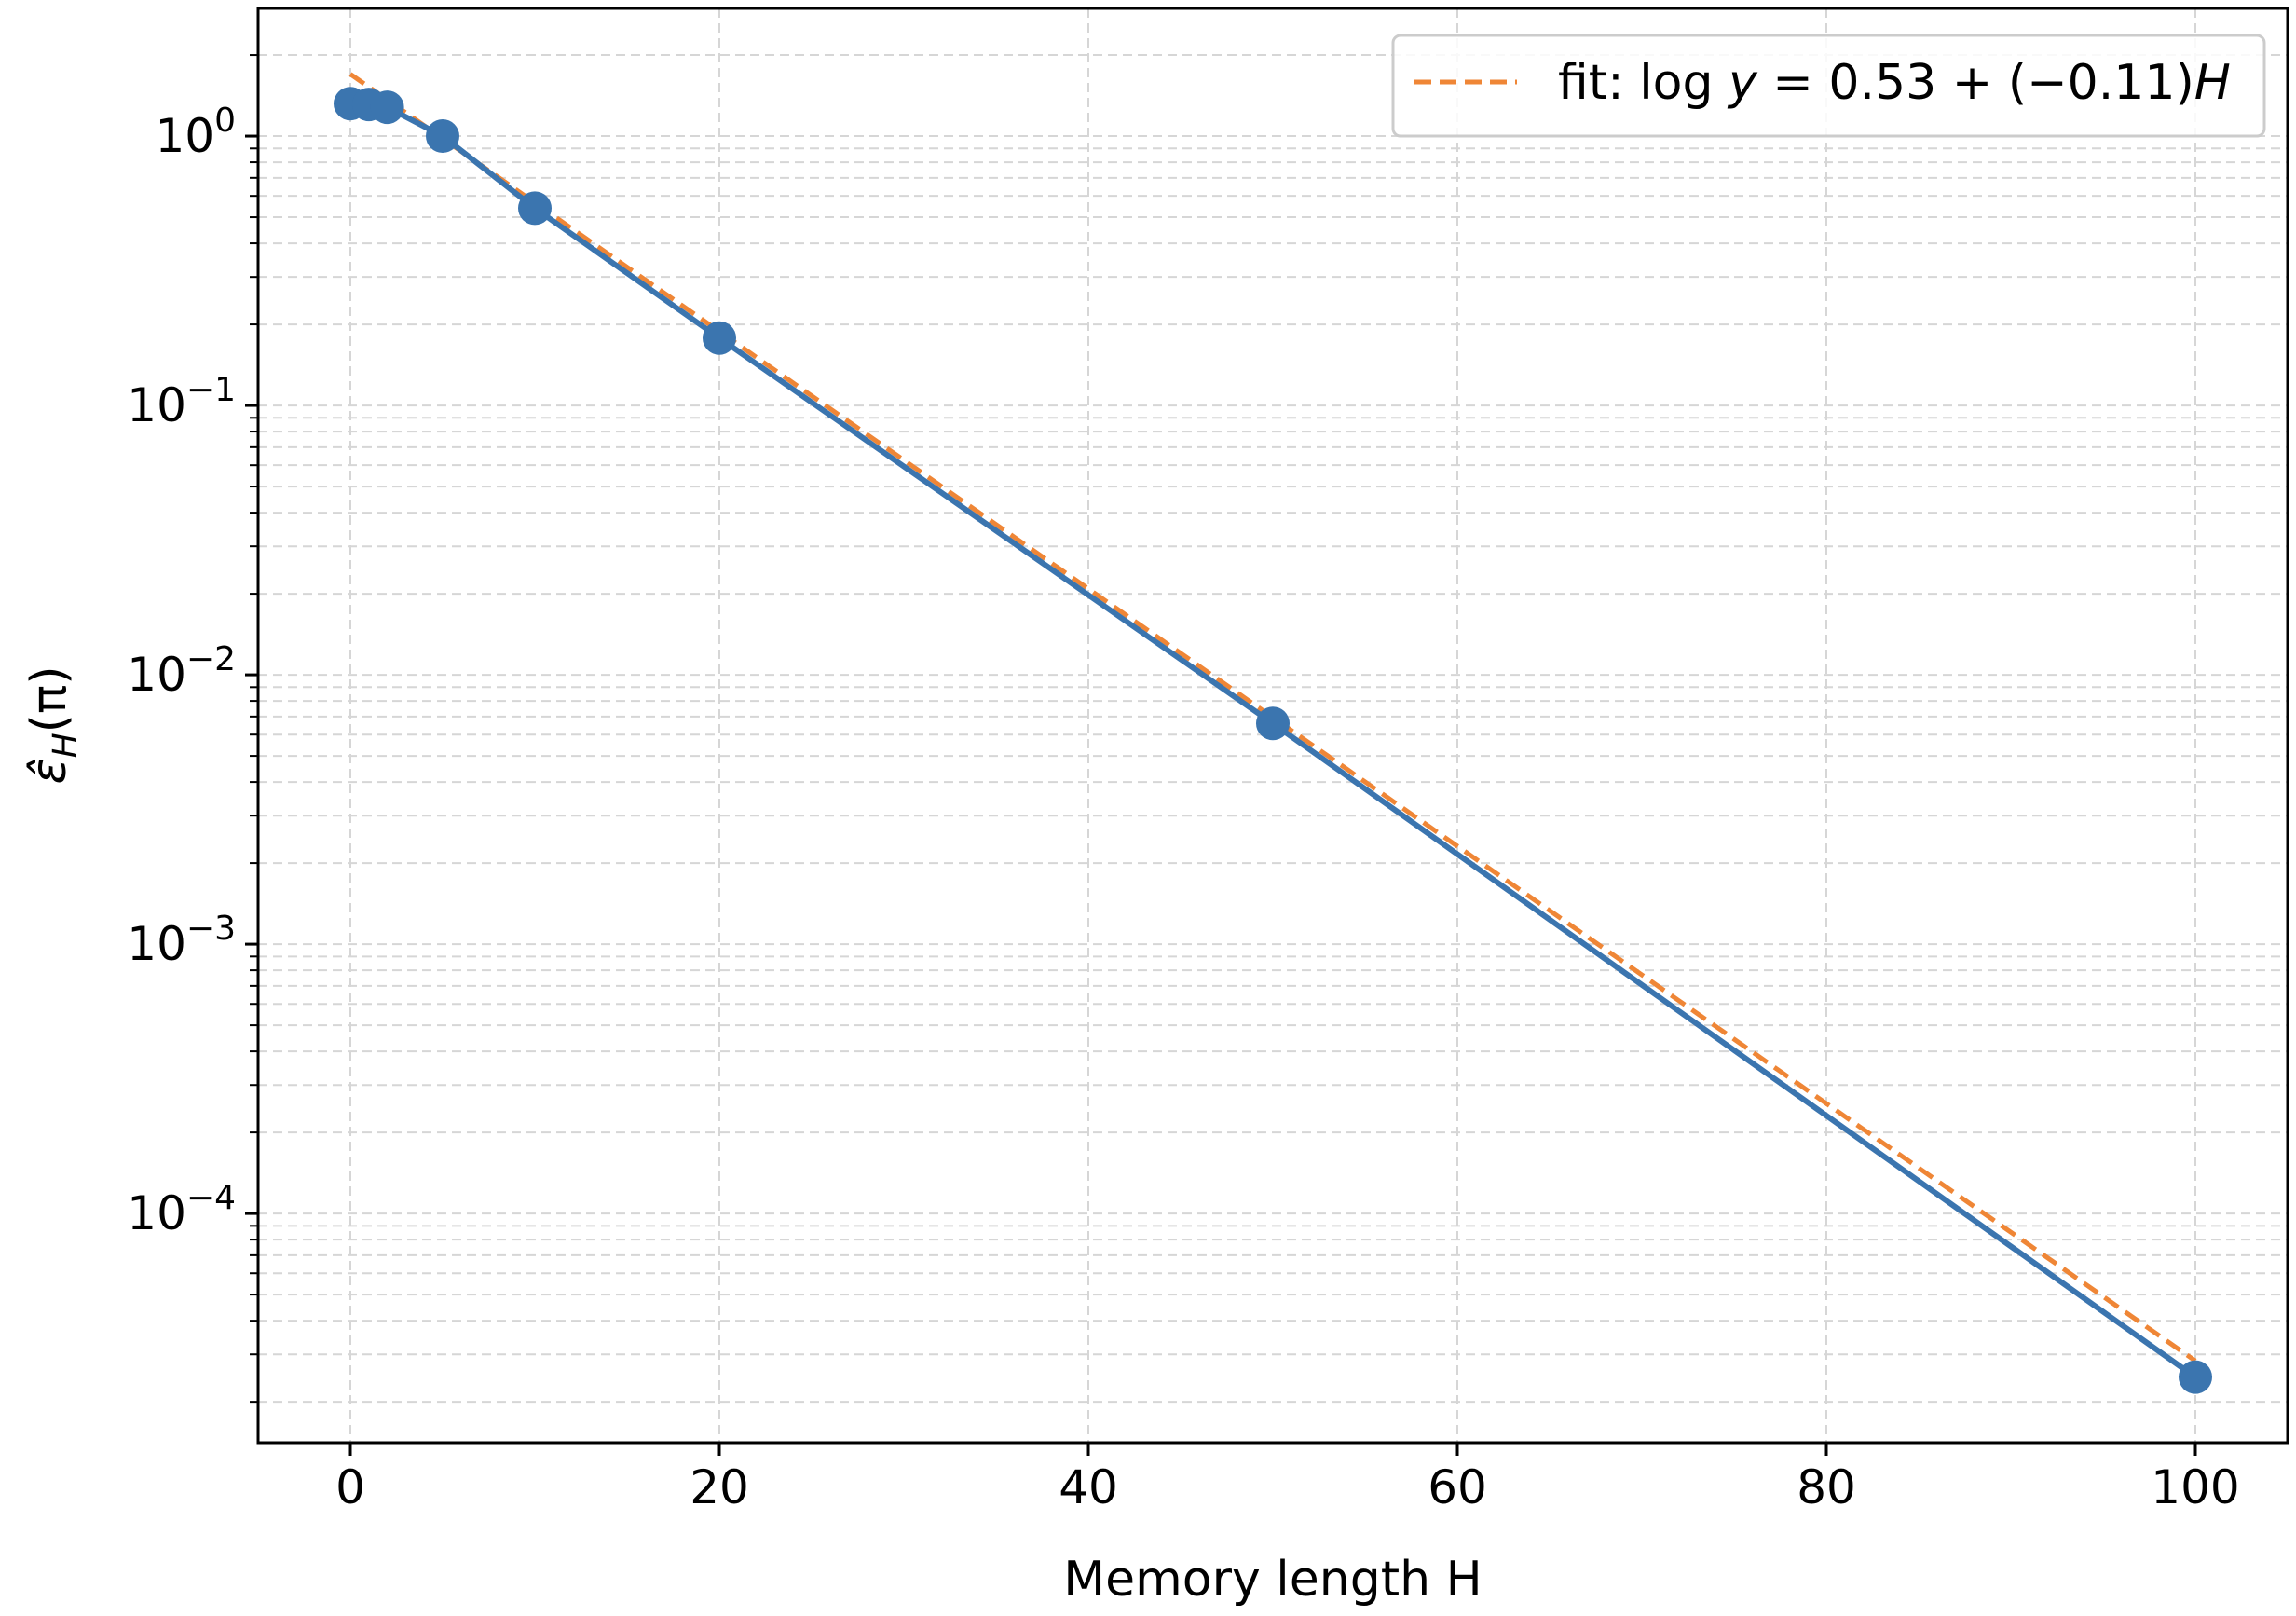  What do you see at coordinates (1272, 1580) in the screenshot?
I see `x-axis-label: Memory length H` at bounding box center [1272, 1580].